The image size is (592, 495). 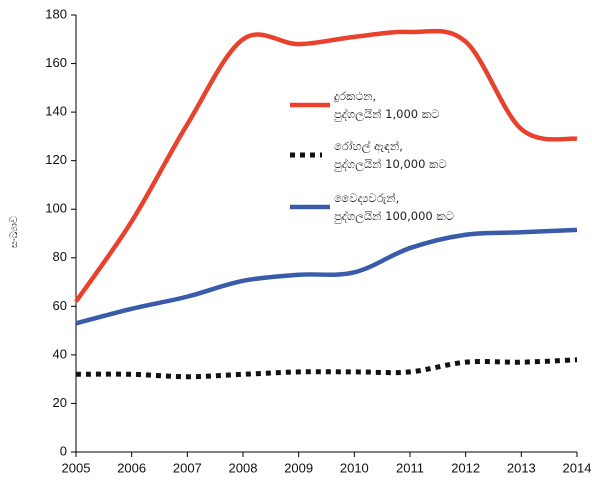 What do you see at coordinates (14, 232) in the screenshot?
I see `y-axis-label: සංඛ්‍යාව` at bounding box center [14, 232].